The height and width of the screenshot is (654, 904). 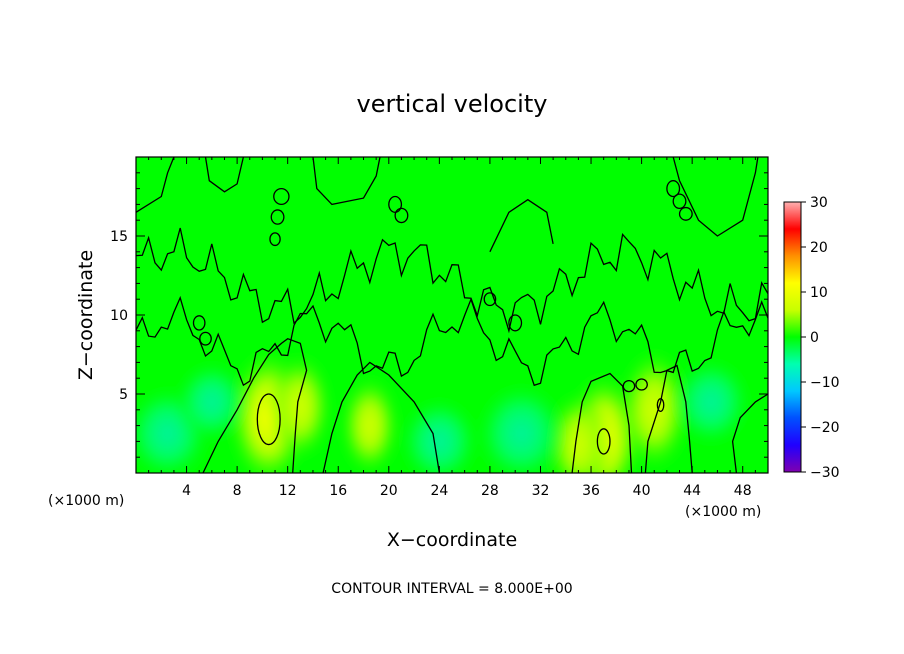 I want to click on x-unit-left: (×1000 m), so click(x=86, y=501).